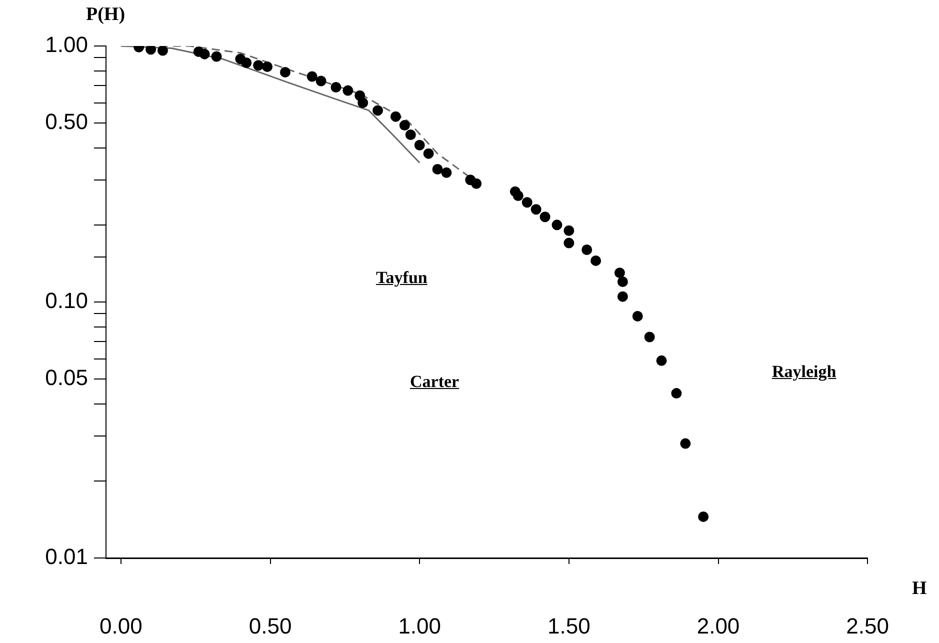 The image size is (939, 643). What do you see at coordinates (66, 301) in the screenshot?
I see `y-tick-label: 0.10` at bounding box center [66, 301].